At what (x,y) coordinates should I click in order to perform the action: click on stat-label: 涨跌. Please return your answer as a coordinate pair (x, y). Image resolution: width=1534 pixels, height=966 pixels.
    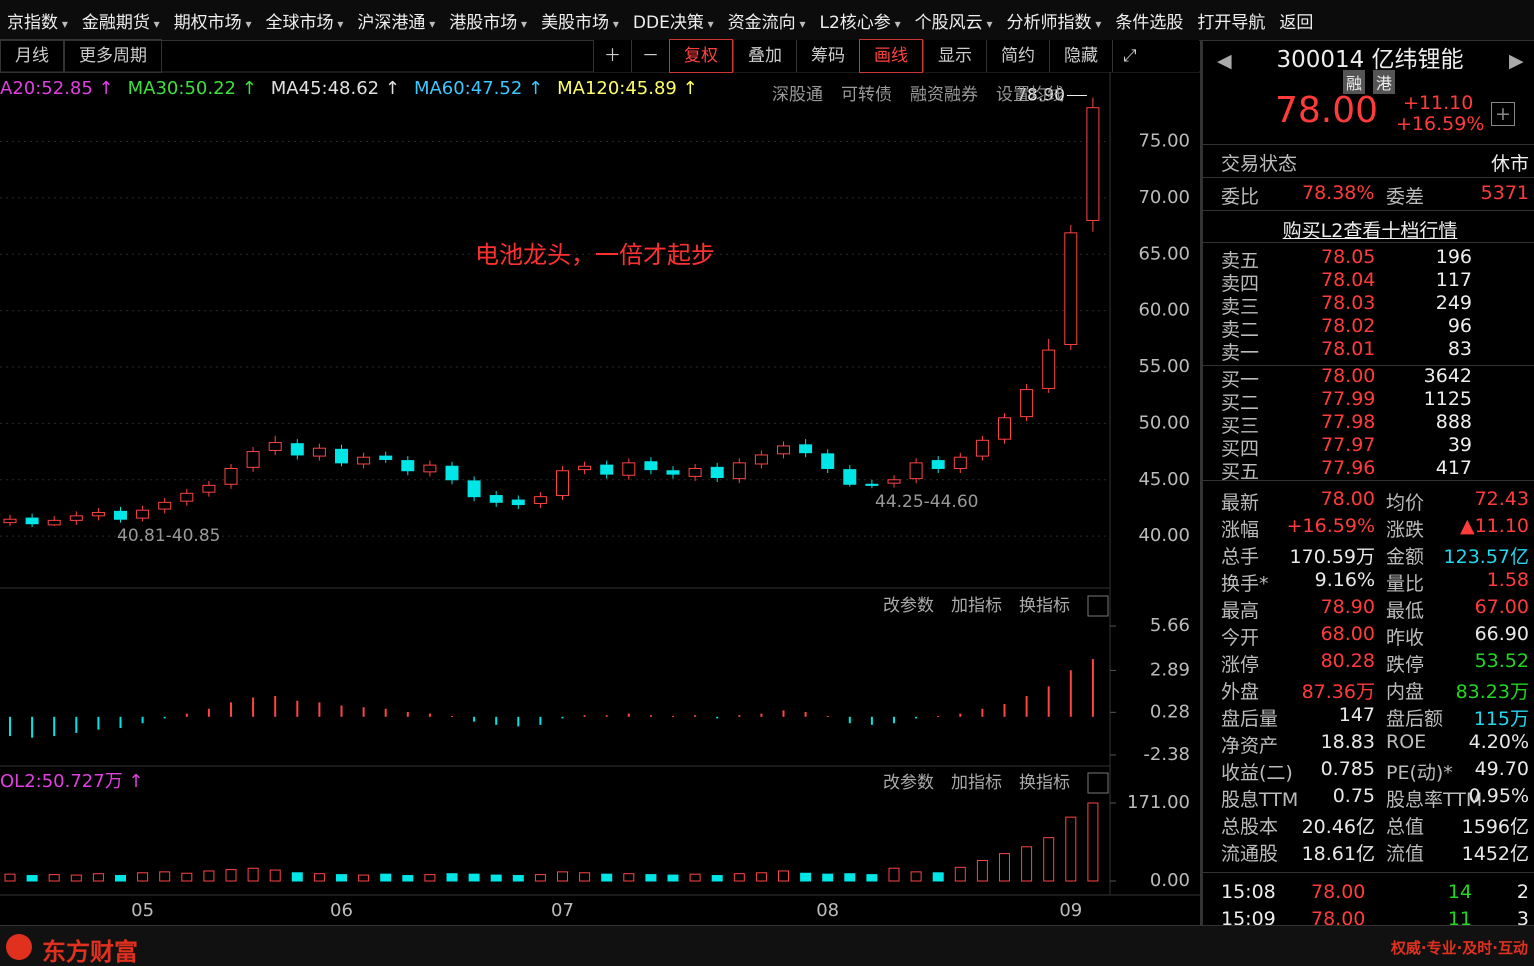
    Looking at the image, I should click on (1405, 530).